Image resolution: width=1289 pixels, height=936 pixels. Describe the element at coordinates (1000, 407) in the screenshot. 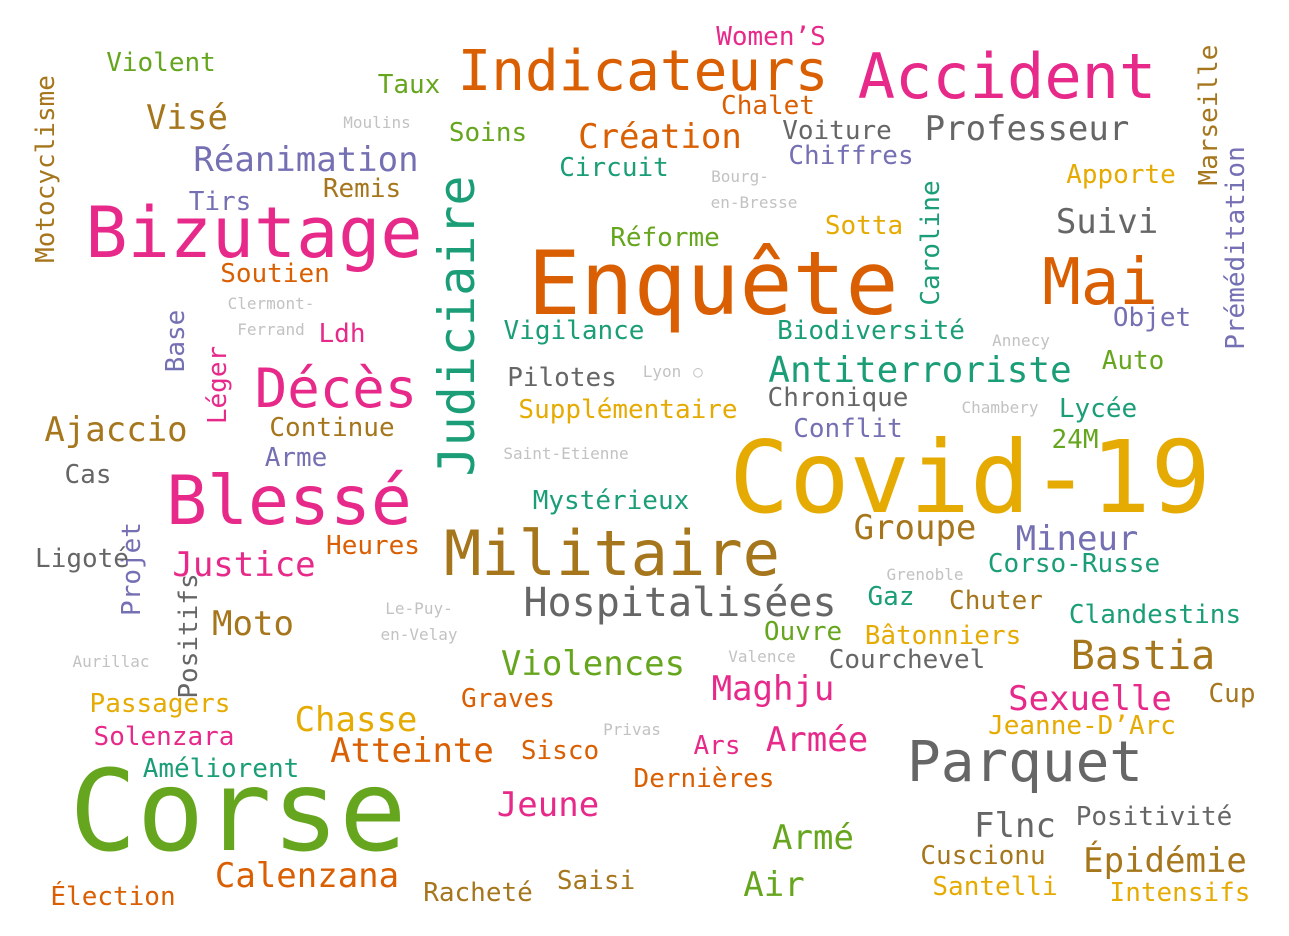

I see `city-chambery: Chambery` at that location.